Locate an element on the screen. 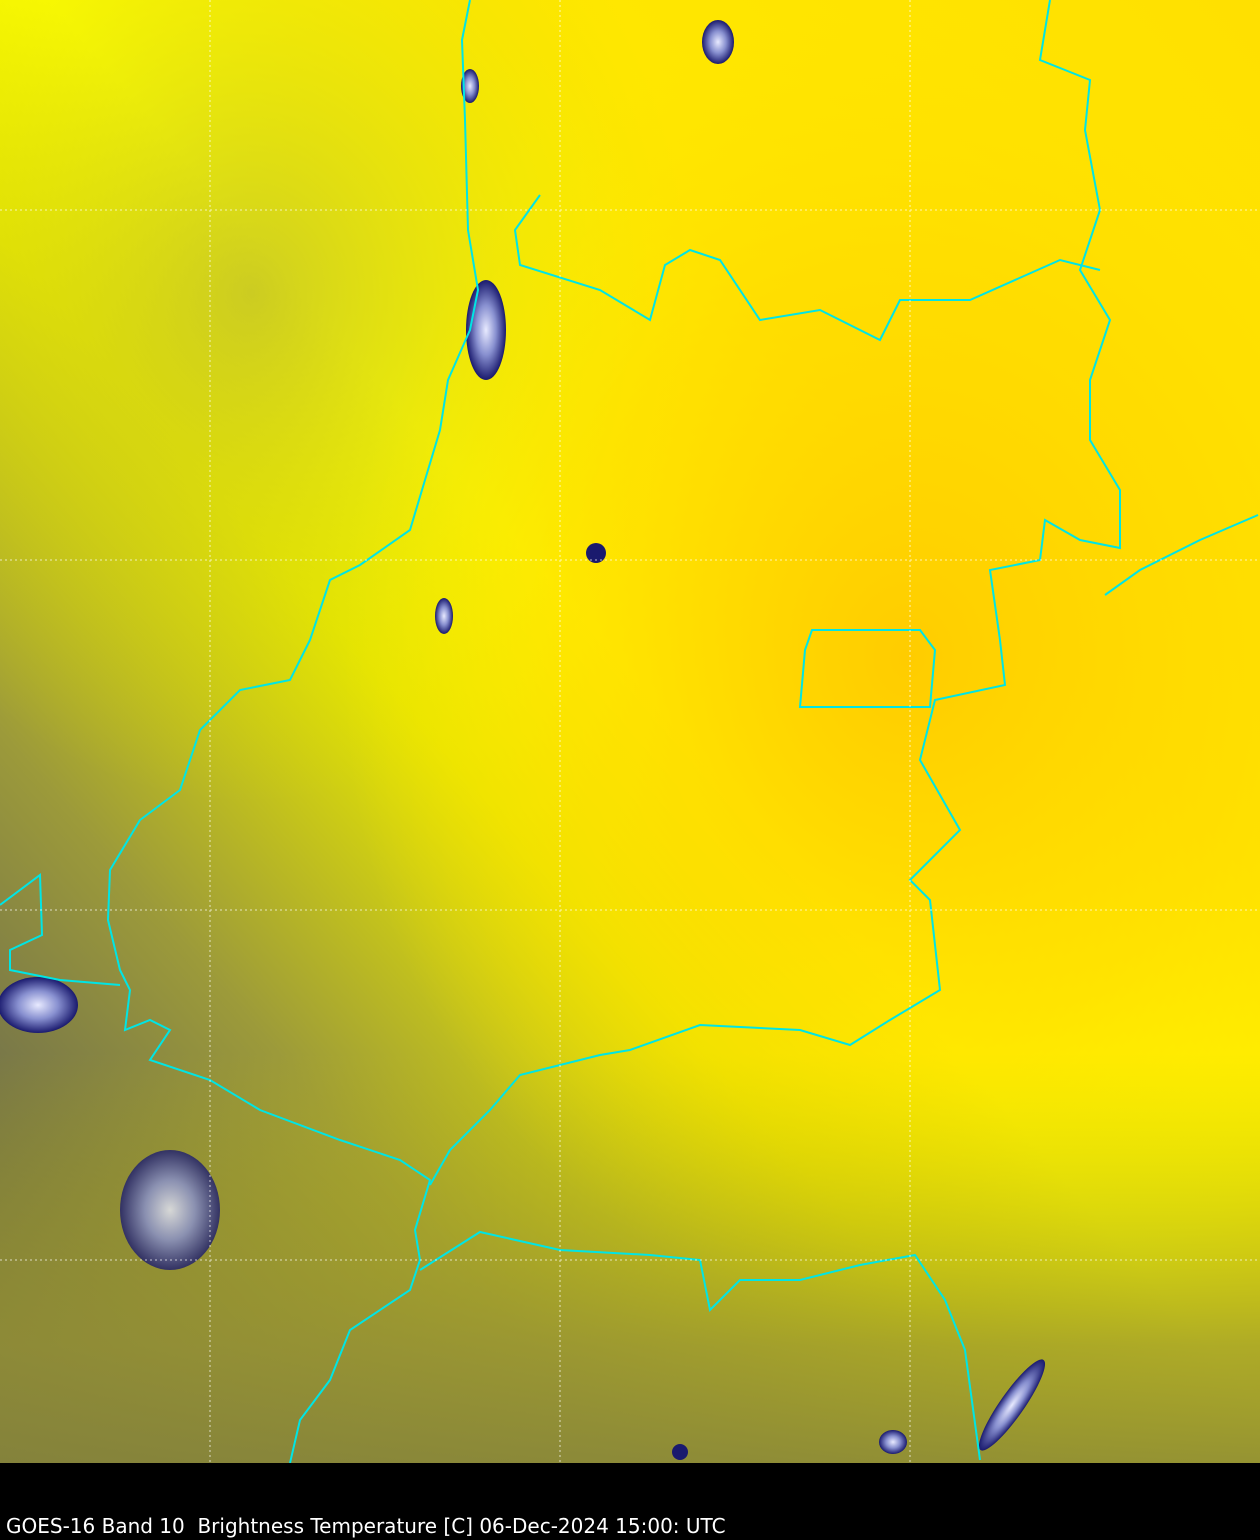 This screenshot has width=1260, height=1540. boundary-north is located at coordinates (807, 268).